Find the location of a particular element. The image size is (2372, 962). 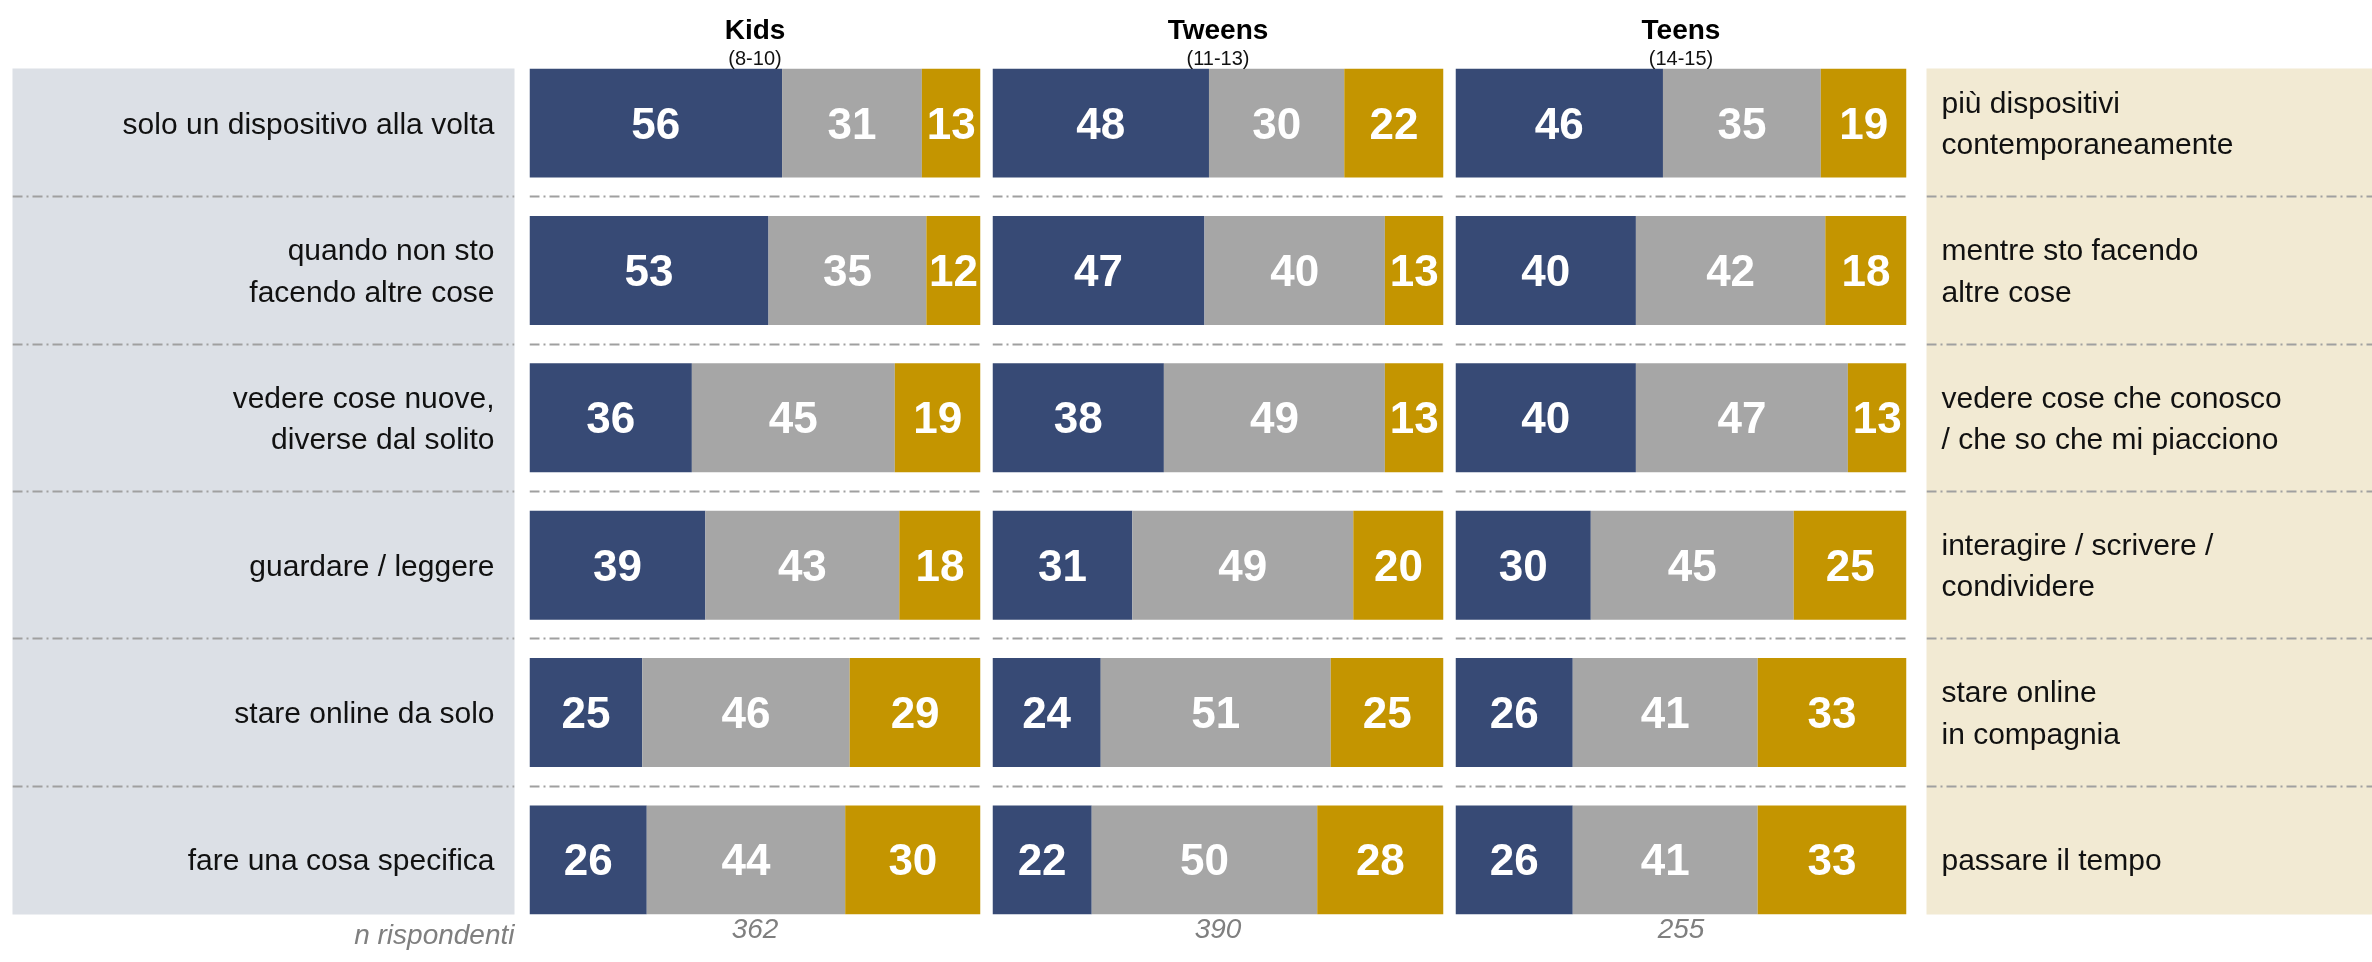

y-tick-label: guardare / leggere is located at coordinates (372, 565).